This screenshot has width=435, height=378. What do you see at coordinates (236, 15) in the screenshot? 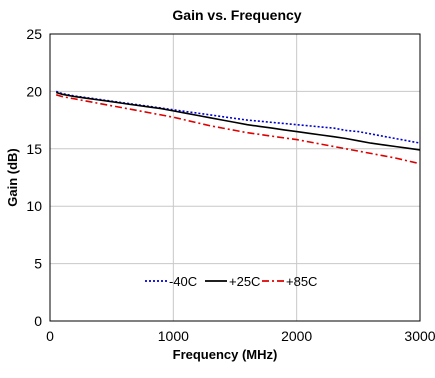
I see `chart-title: Gain vs. Frequency` at bounding box center [236, 15].